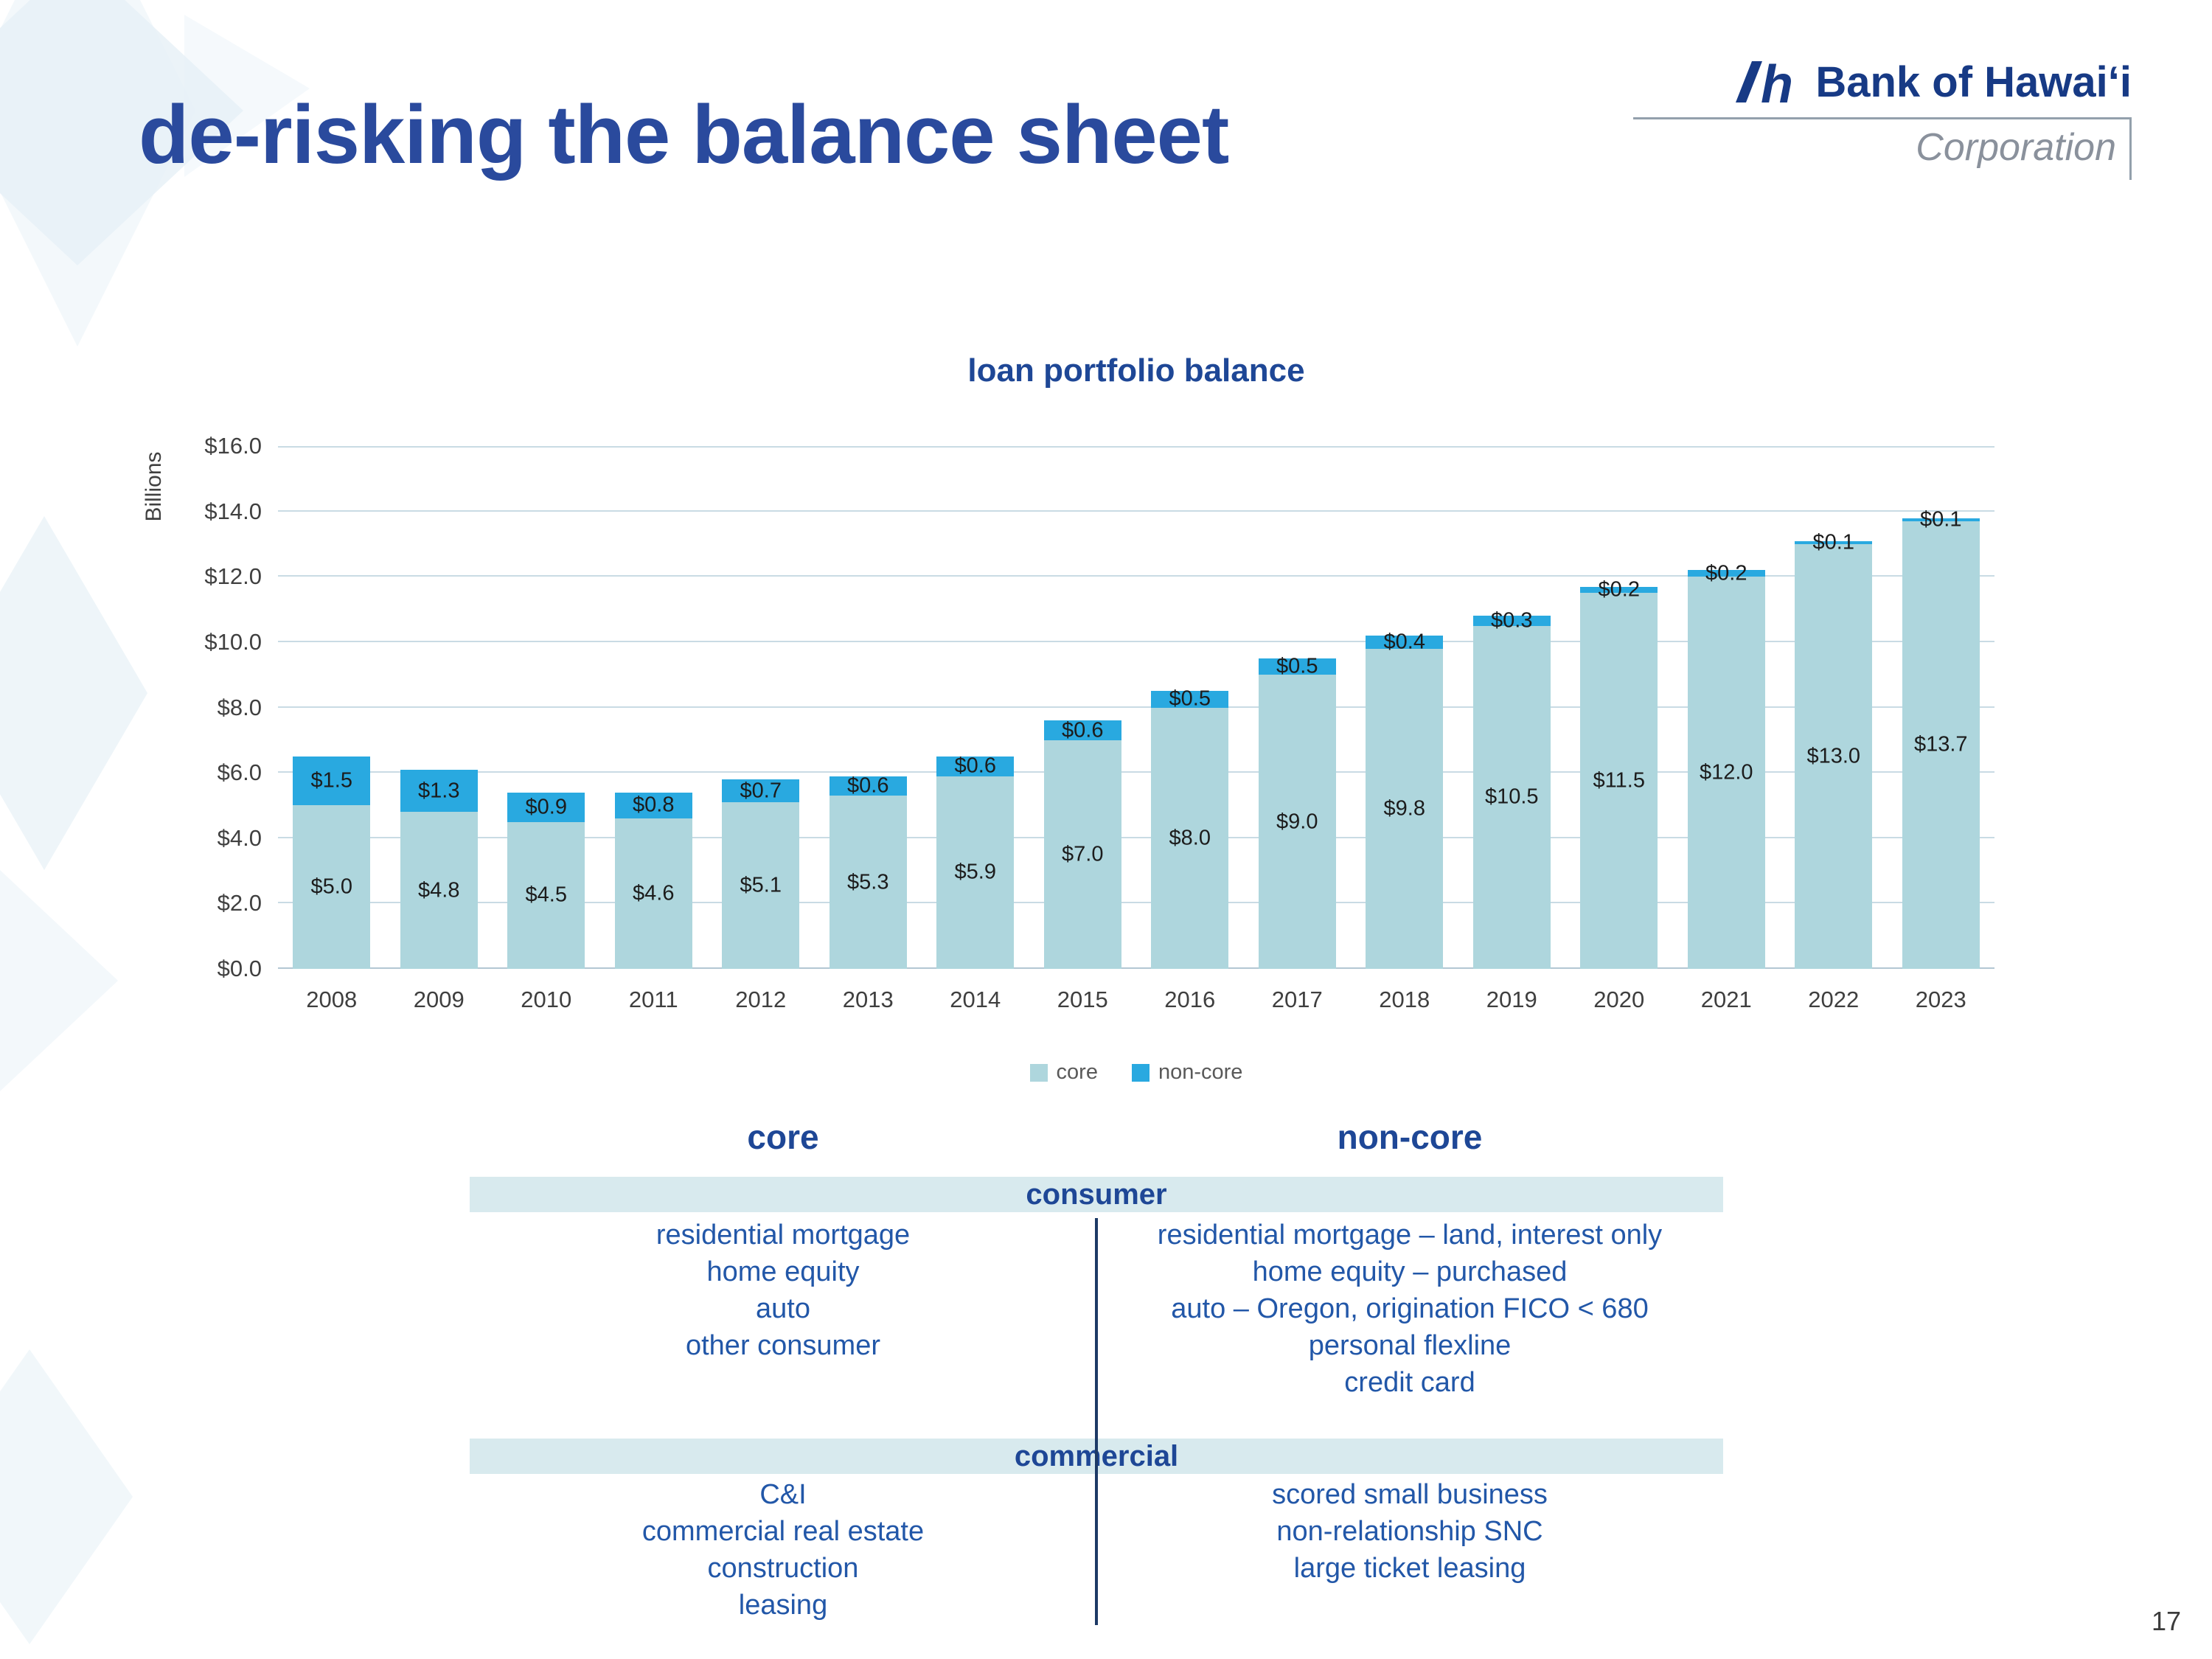 The height and width of the screenshot is (1659, 2212). Describe the element at coordinates (1410, 1494) in the screenshot. I see `table-item: scored small business` at that location.